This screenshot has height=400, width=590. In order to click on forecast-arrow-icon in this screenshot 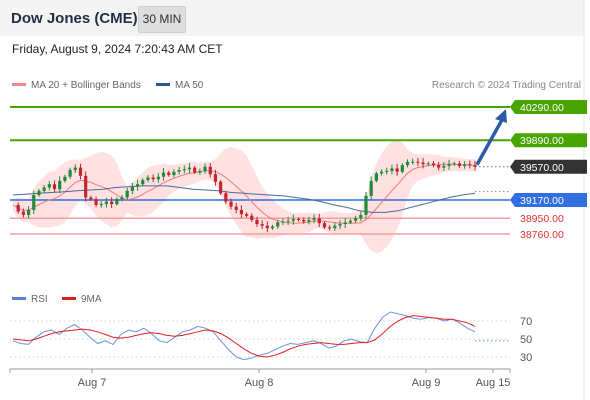, I will do `click(501, 116)`.